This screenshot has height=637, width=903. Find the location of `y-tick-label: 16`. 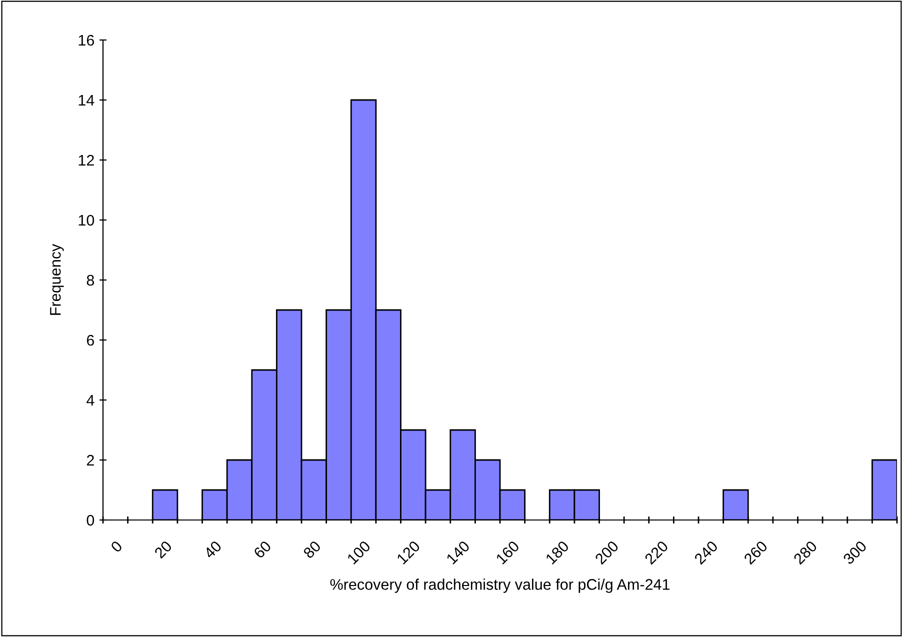

y-tick-label: 16 is located at coordinates (86, 40).